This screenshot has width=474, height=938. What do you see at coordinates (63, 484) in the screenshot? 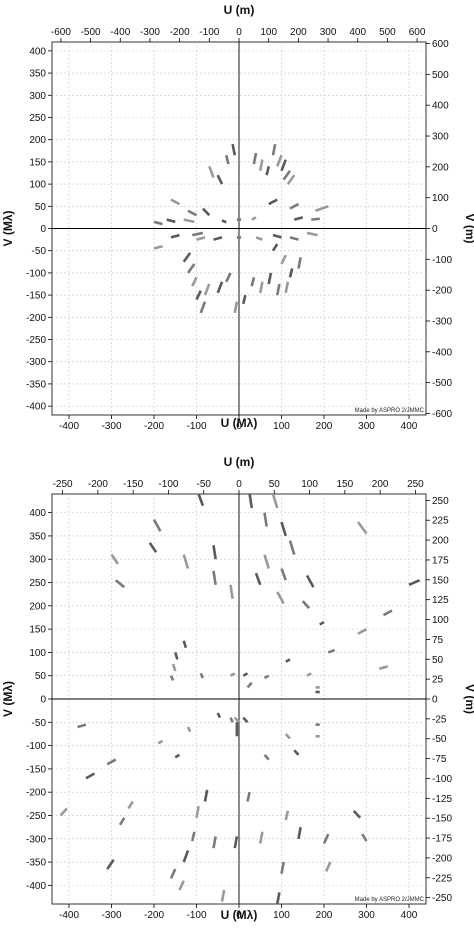
I see `top-tick-label: -250` at bounding box center [63, 484].